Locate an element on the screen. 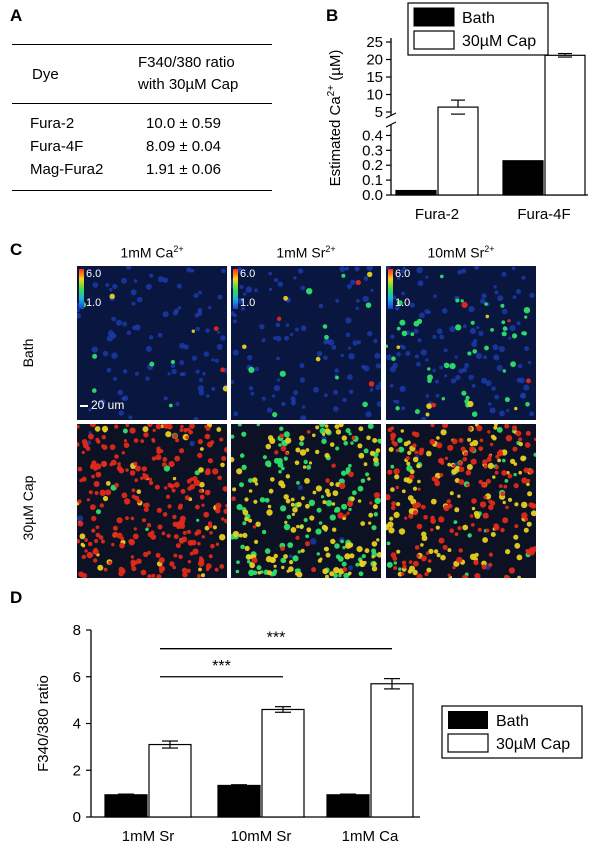  panel-b-ytick-label: 0.1 is located at coordinates (372, 180).